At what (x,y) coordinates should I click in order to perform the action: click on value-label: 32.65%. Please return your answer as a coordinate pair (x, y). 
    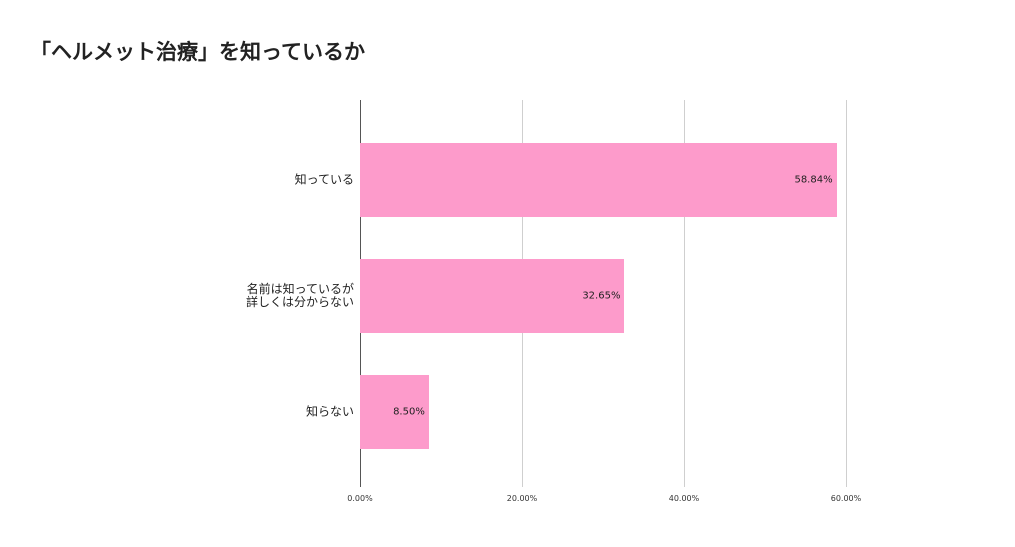
    Looking at the image, I should click on (601, 296).